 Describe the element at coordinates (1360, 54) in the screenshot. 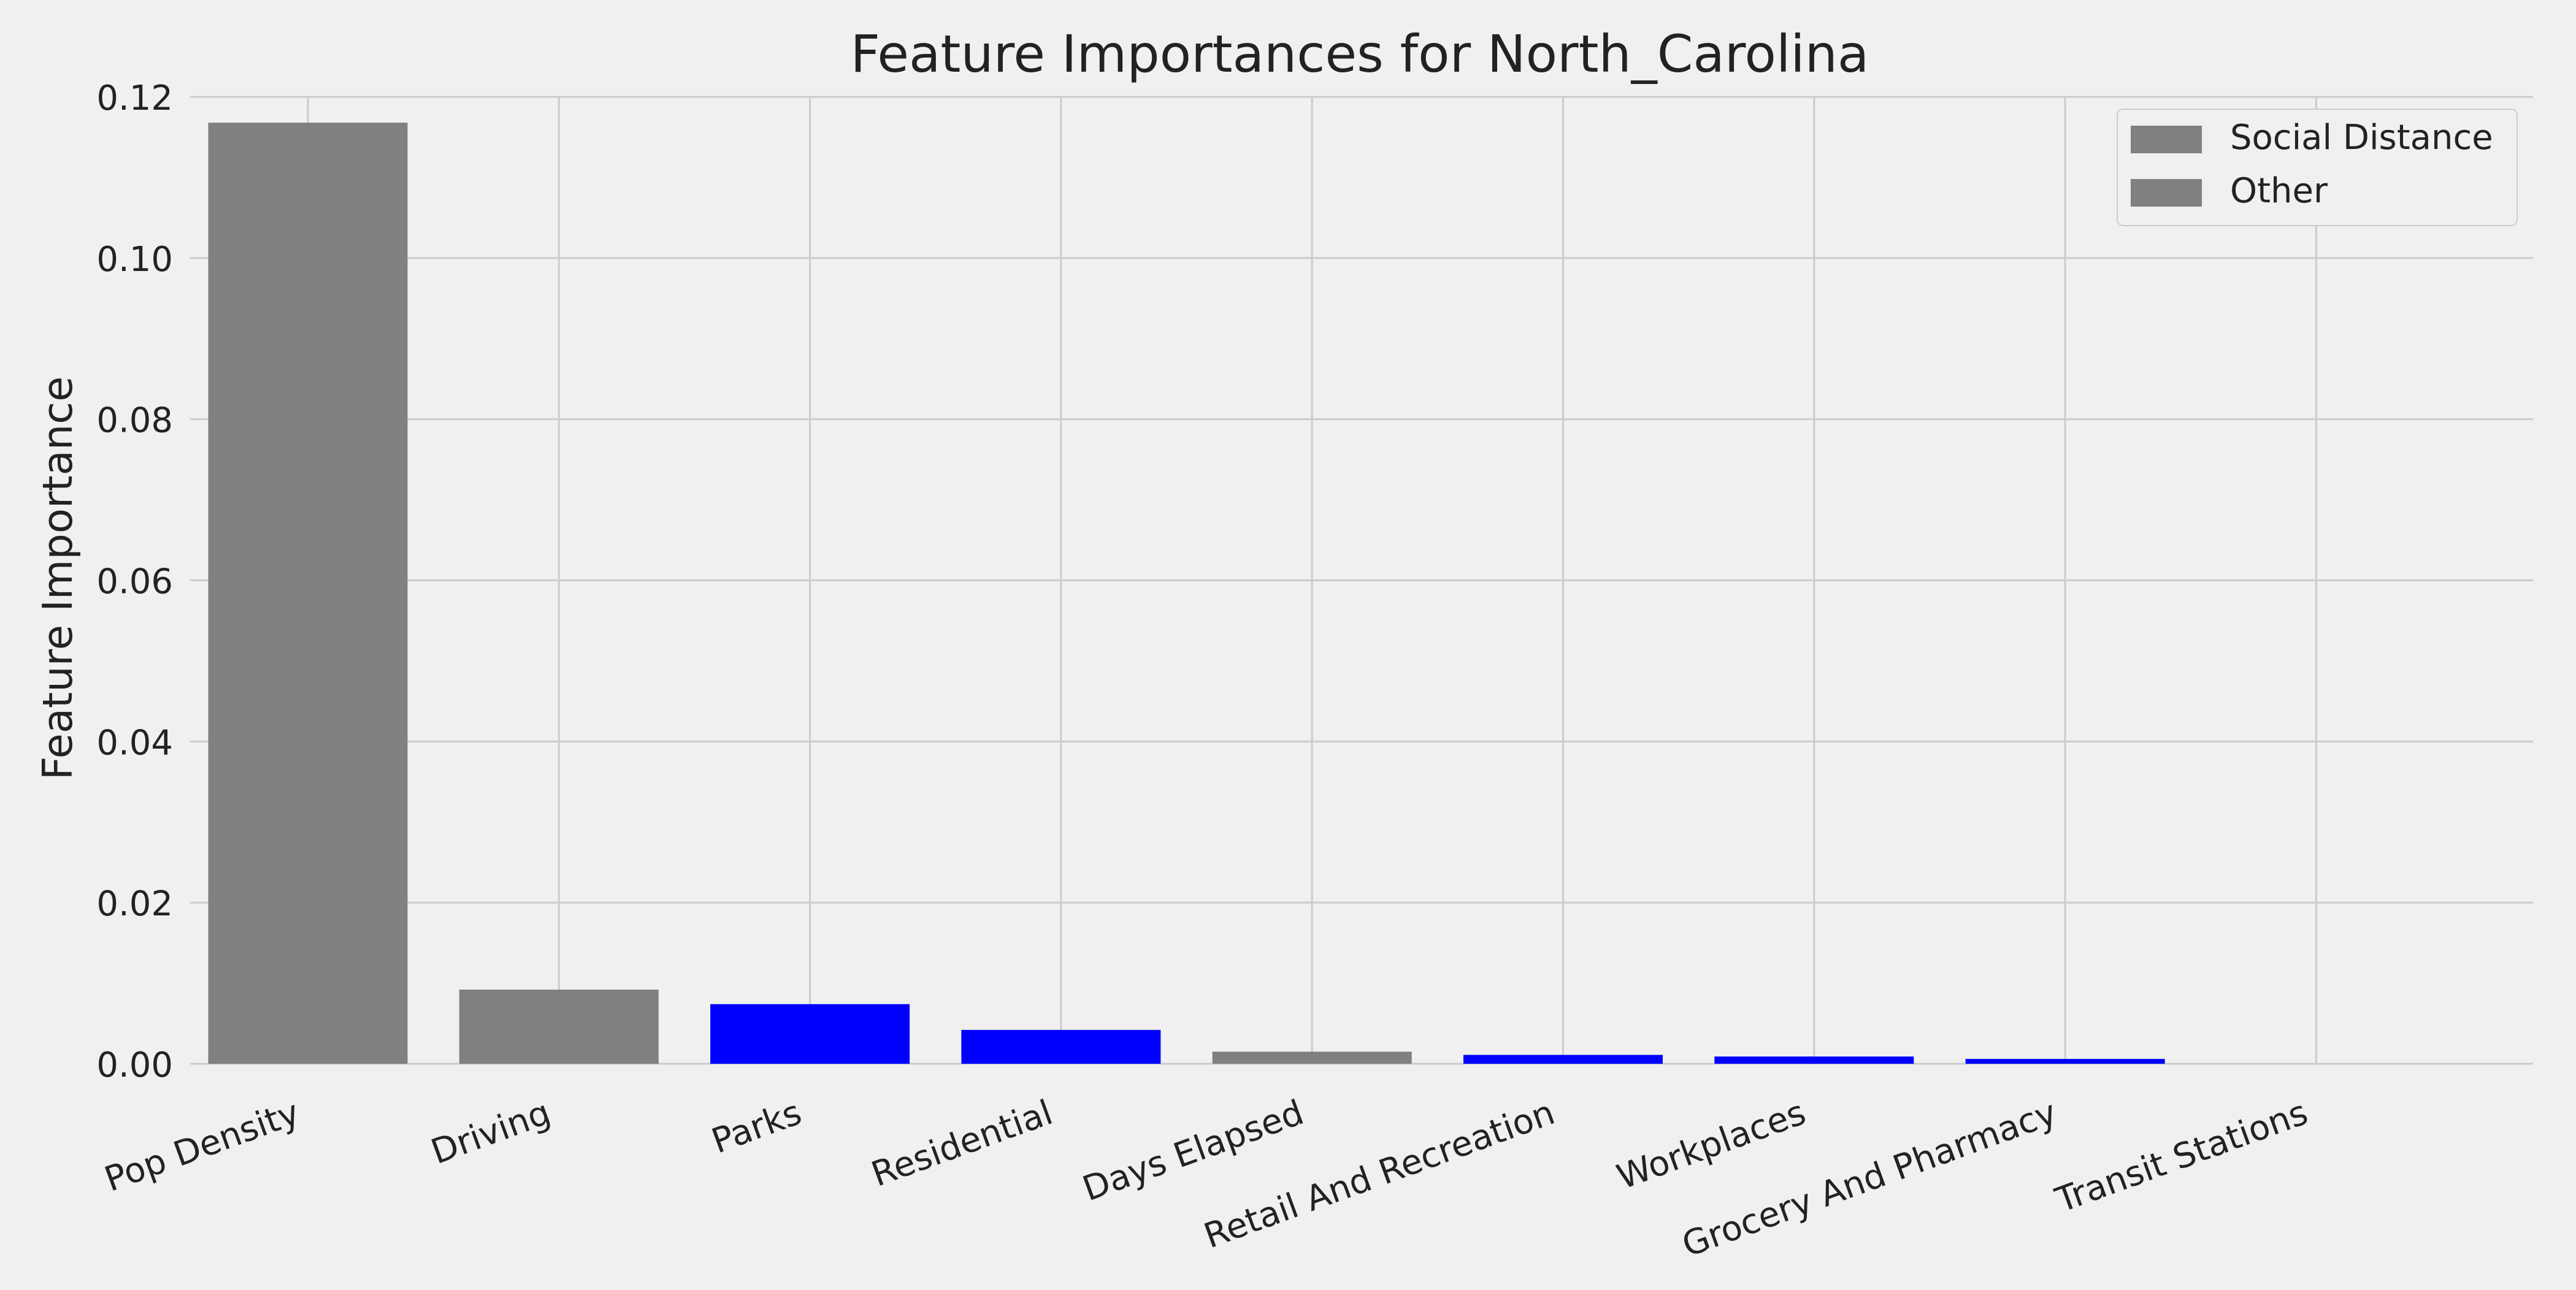

I see `chart-title: Feature Importances for North_Carolina` at that location.